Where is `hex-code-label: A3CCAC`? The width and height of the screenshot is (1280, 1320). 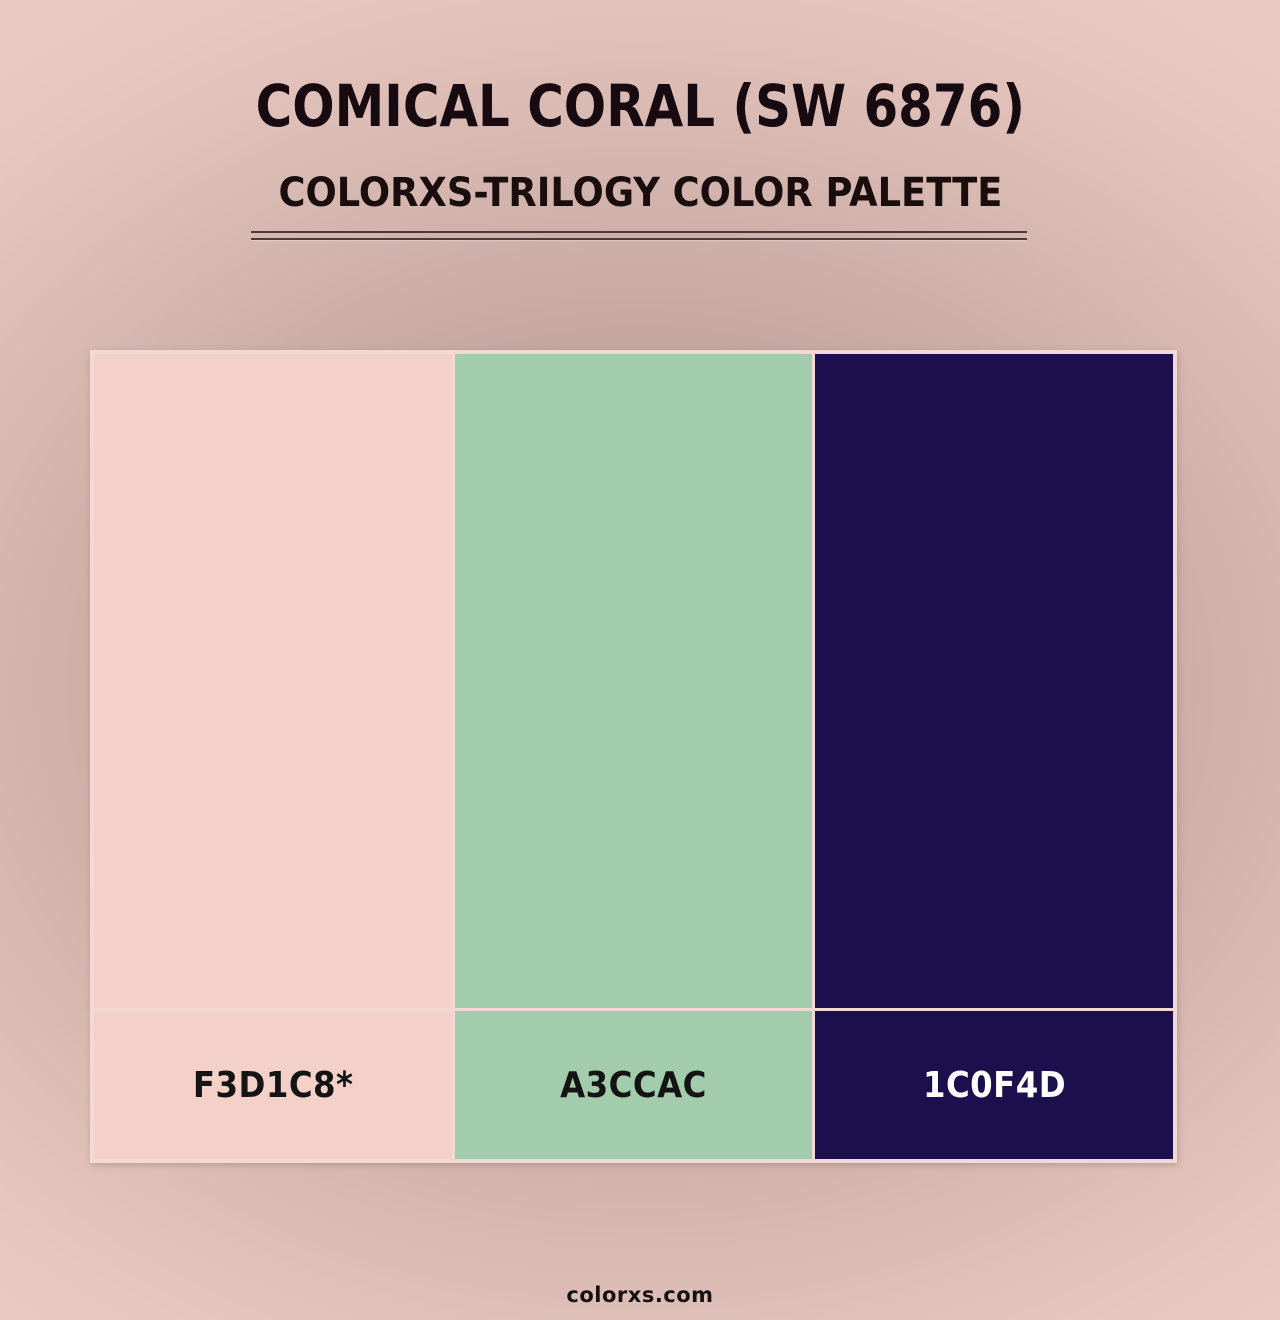 hex-code-label: A3CCAC is located at coordinates (633, 1085).